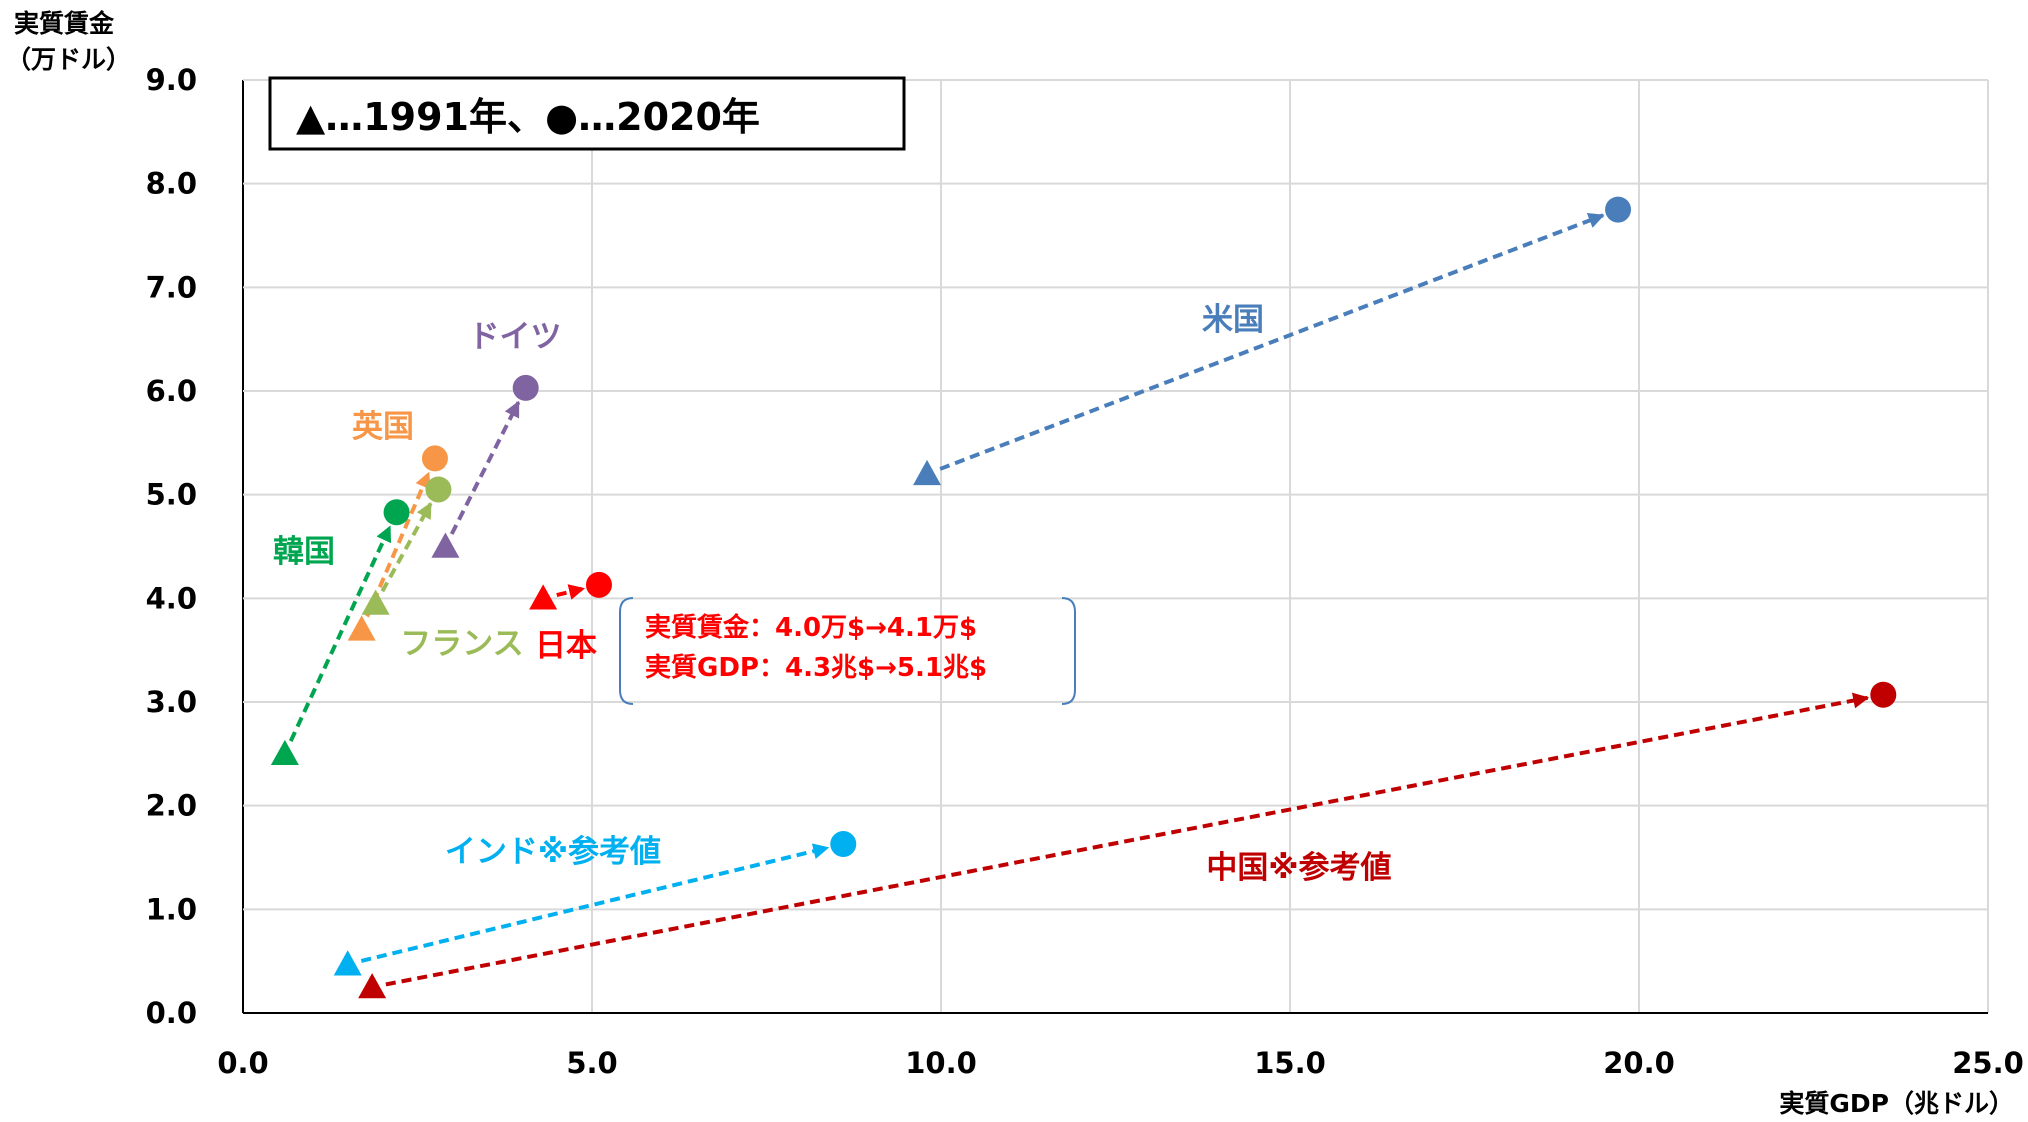  Describe the element at coordinates (242, 1063) in the screenshot. I see `x-tick-label: 0.0` at that location.